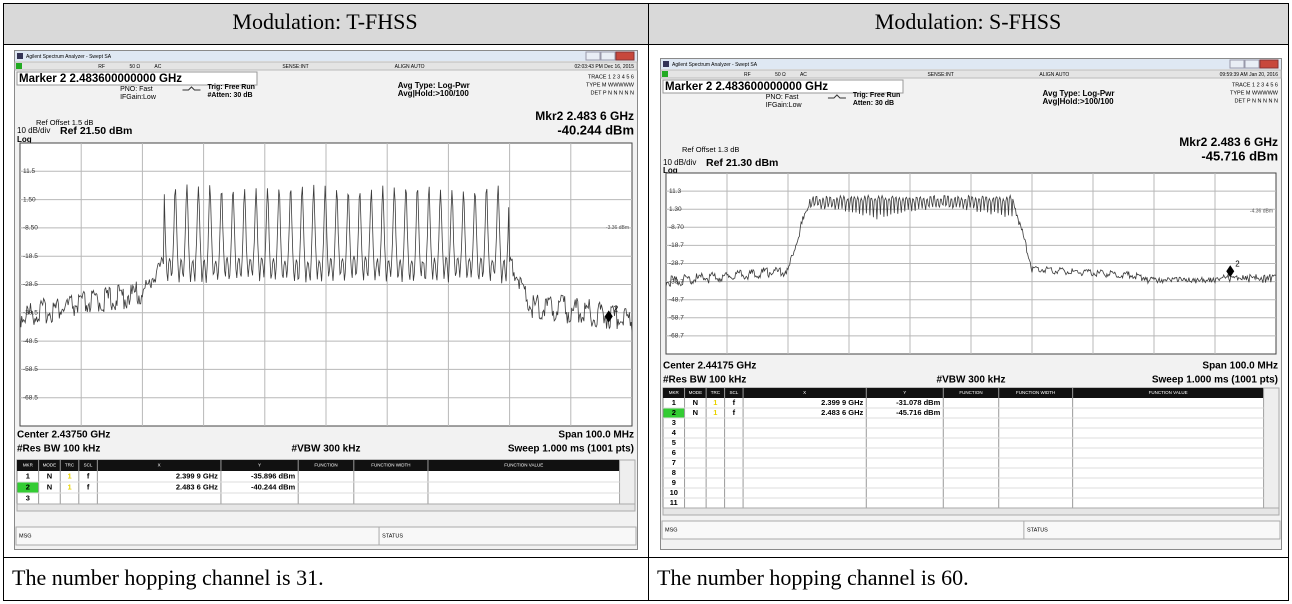  Describe the element at coordinates (229, 95) in the screenshot. I see `setting: #Atten: 30 dB` at that location.